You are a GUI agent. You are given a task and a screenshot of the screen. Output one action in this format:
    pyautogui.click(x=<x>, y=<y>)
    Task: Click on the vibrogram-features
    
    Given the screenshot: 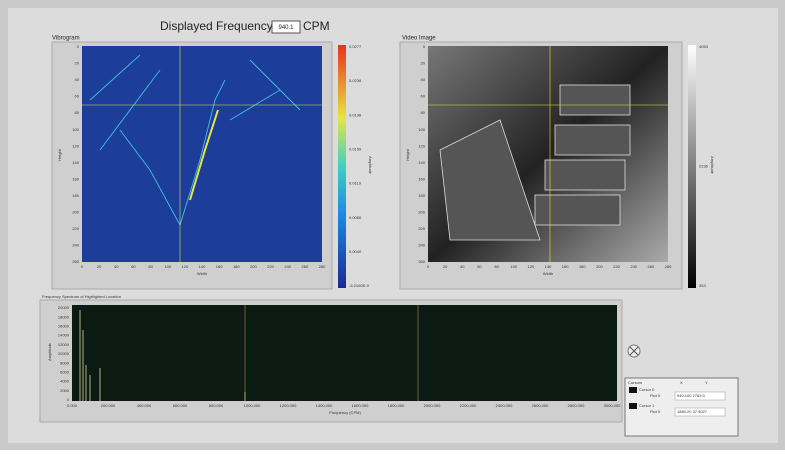 What is the action you would take?
    pyautogui.click(x=195, y=140)
    